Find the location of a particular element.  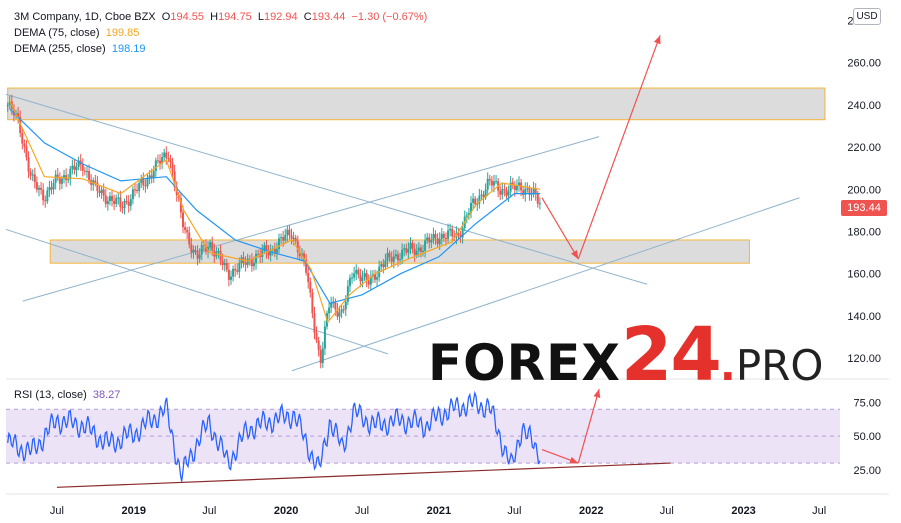

rsi-legend: RSI (13, close) 38.27 is located at coordinates (67, 395).